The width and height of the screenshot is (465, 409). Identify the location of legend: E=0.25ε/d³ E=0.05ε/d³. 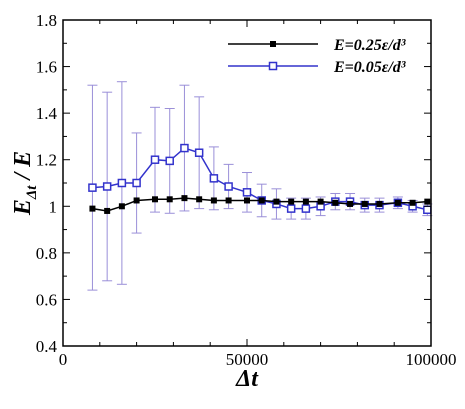
(317, 56).